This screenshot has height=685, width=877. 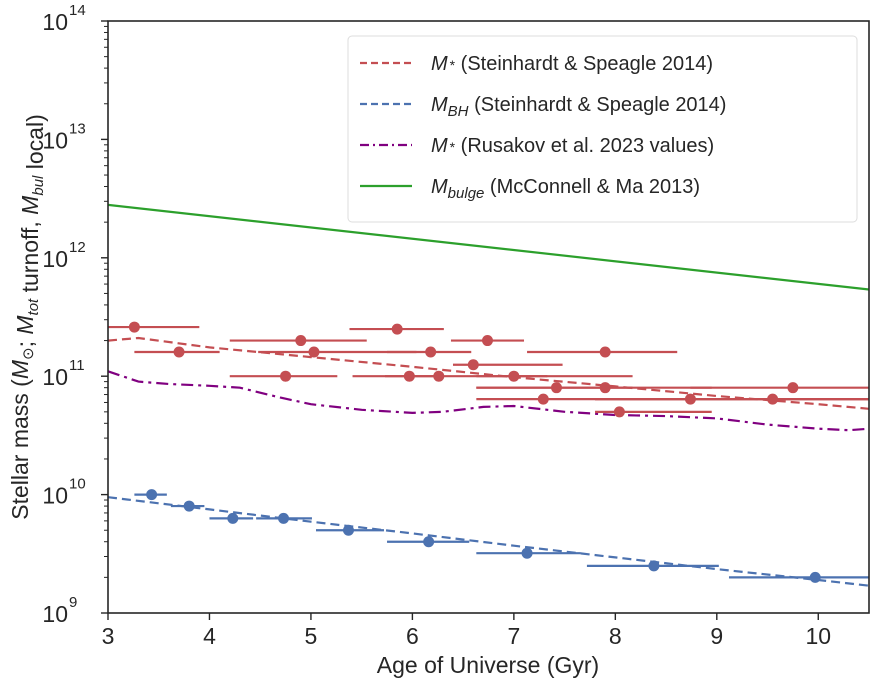 What do you see at coordinates (77, 247) in the screenshot?
I see `y-tick-exponent: 12` at bounding box center [77, 247].